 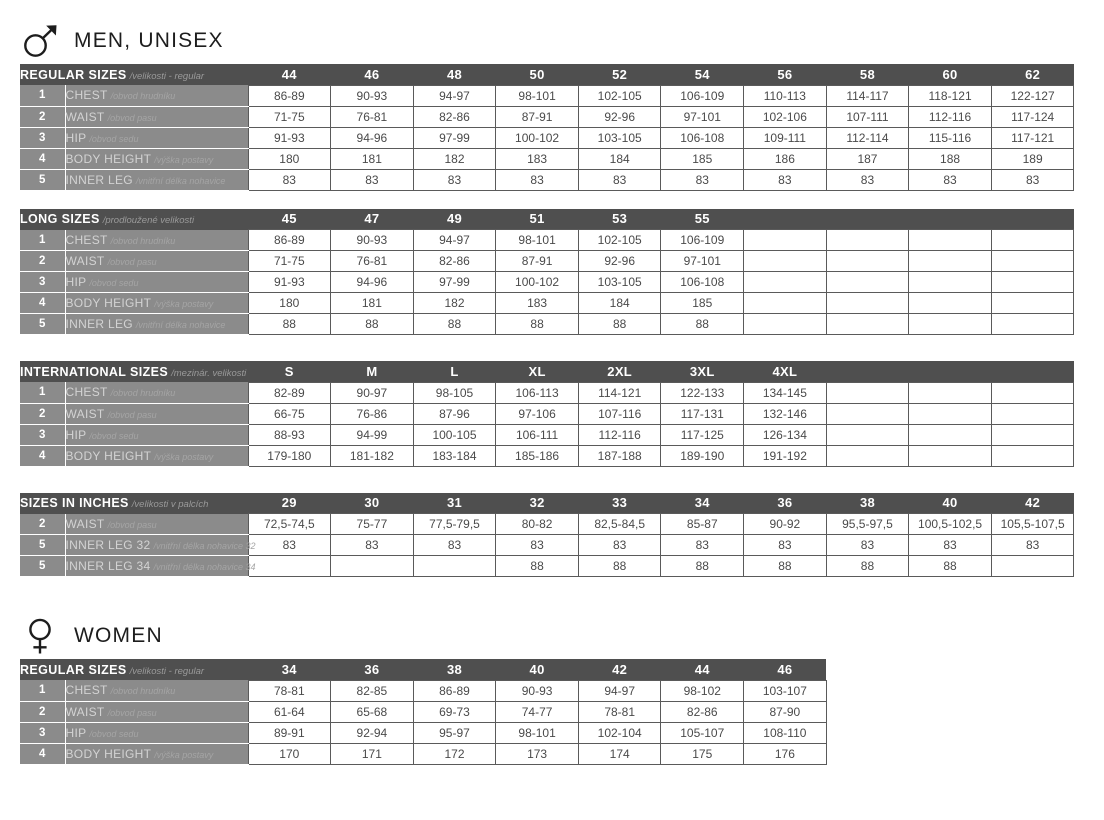 What do you see at coordinates (454, 733) in the screenshot?
I see `measurement-cell: 95-97` at bounding box center [454, 733].